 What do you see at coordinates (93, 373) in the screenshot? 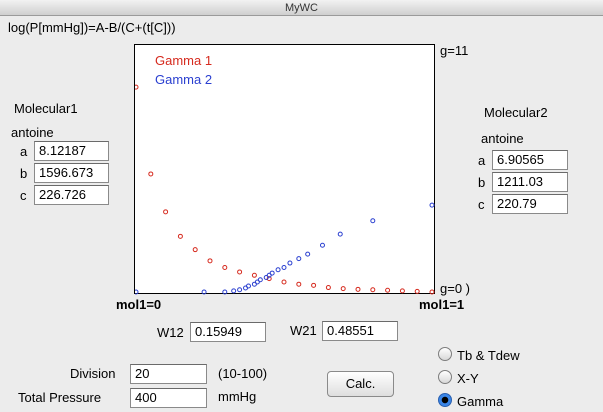
I see `division-label: Division` at bounding box center [93, 373].